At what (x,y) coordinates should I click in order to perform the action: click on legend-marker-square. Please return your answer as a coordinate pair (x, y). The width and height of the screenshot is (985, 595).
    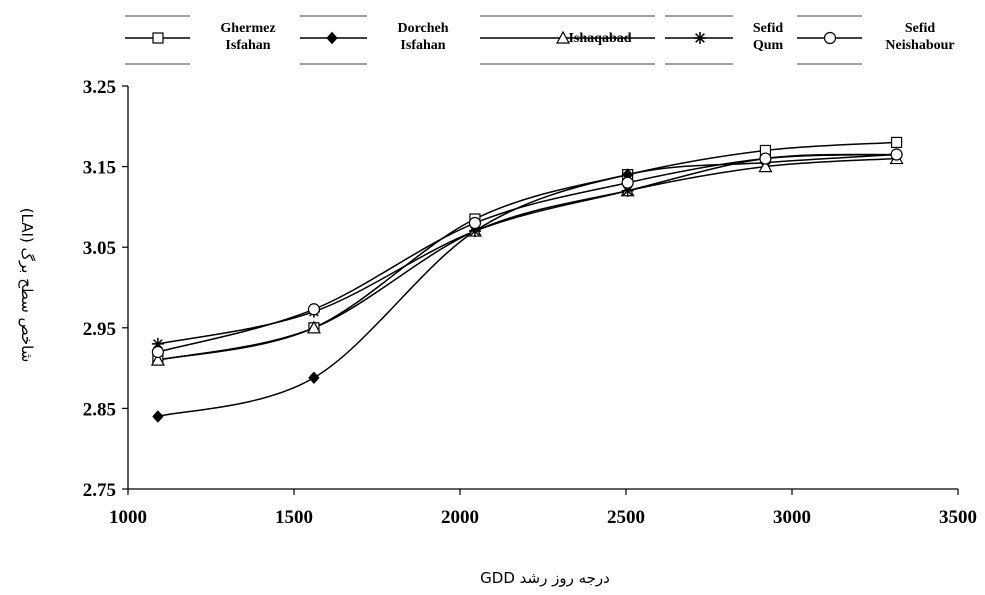
    Looking at the image, I should click on (158, 38).